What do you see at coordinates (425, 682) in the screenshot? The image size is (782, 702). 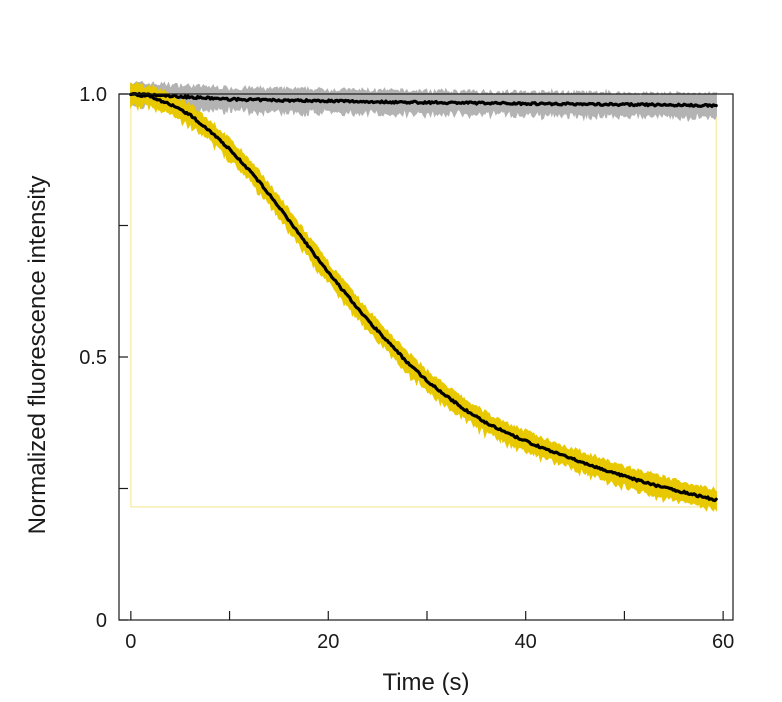 I see `x-axis-title: Time (s)` at bounding box center [425, 682].